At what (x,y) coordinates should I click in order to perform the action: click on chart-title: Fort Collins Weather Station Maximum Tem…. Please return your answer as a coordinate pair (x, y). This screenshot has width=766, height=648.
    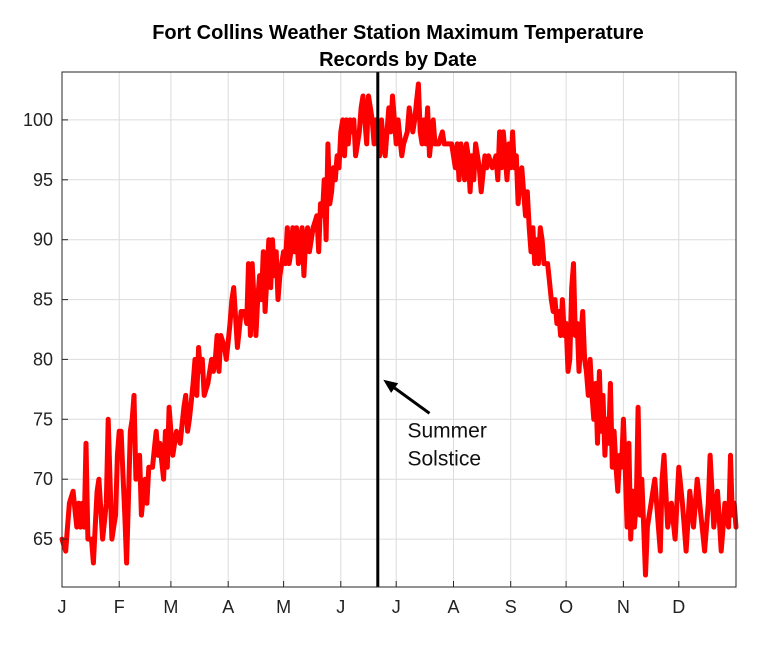
    Looking at the image, I should click on (398, 33).